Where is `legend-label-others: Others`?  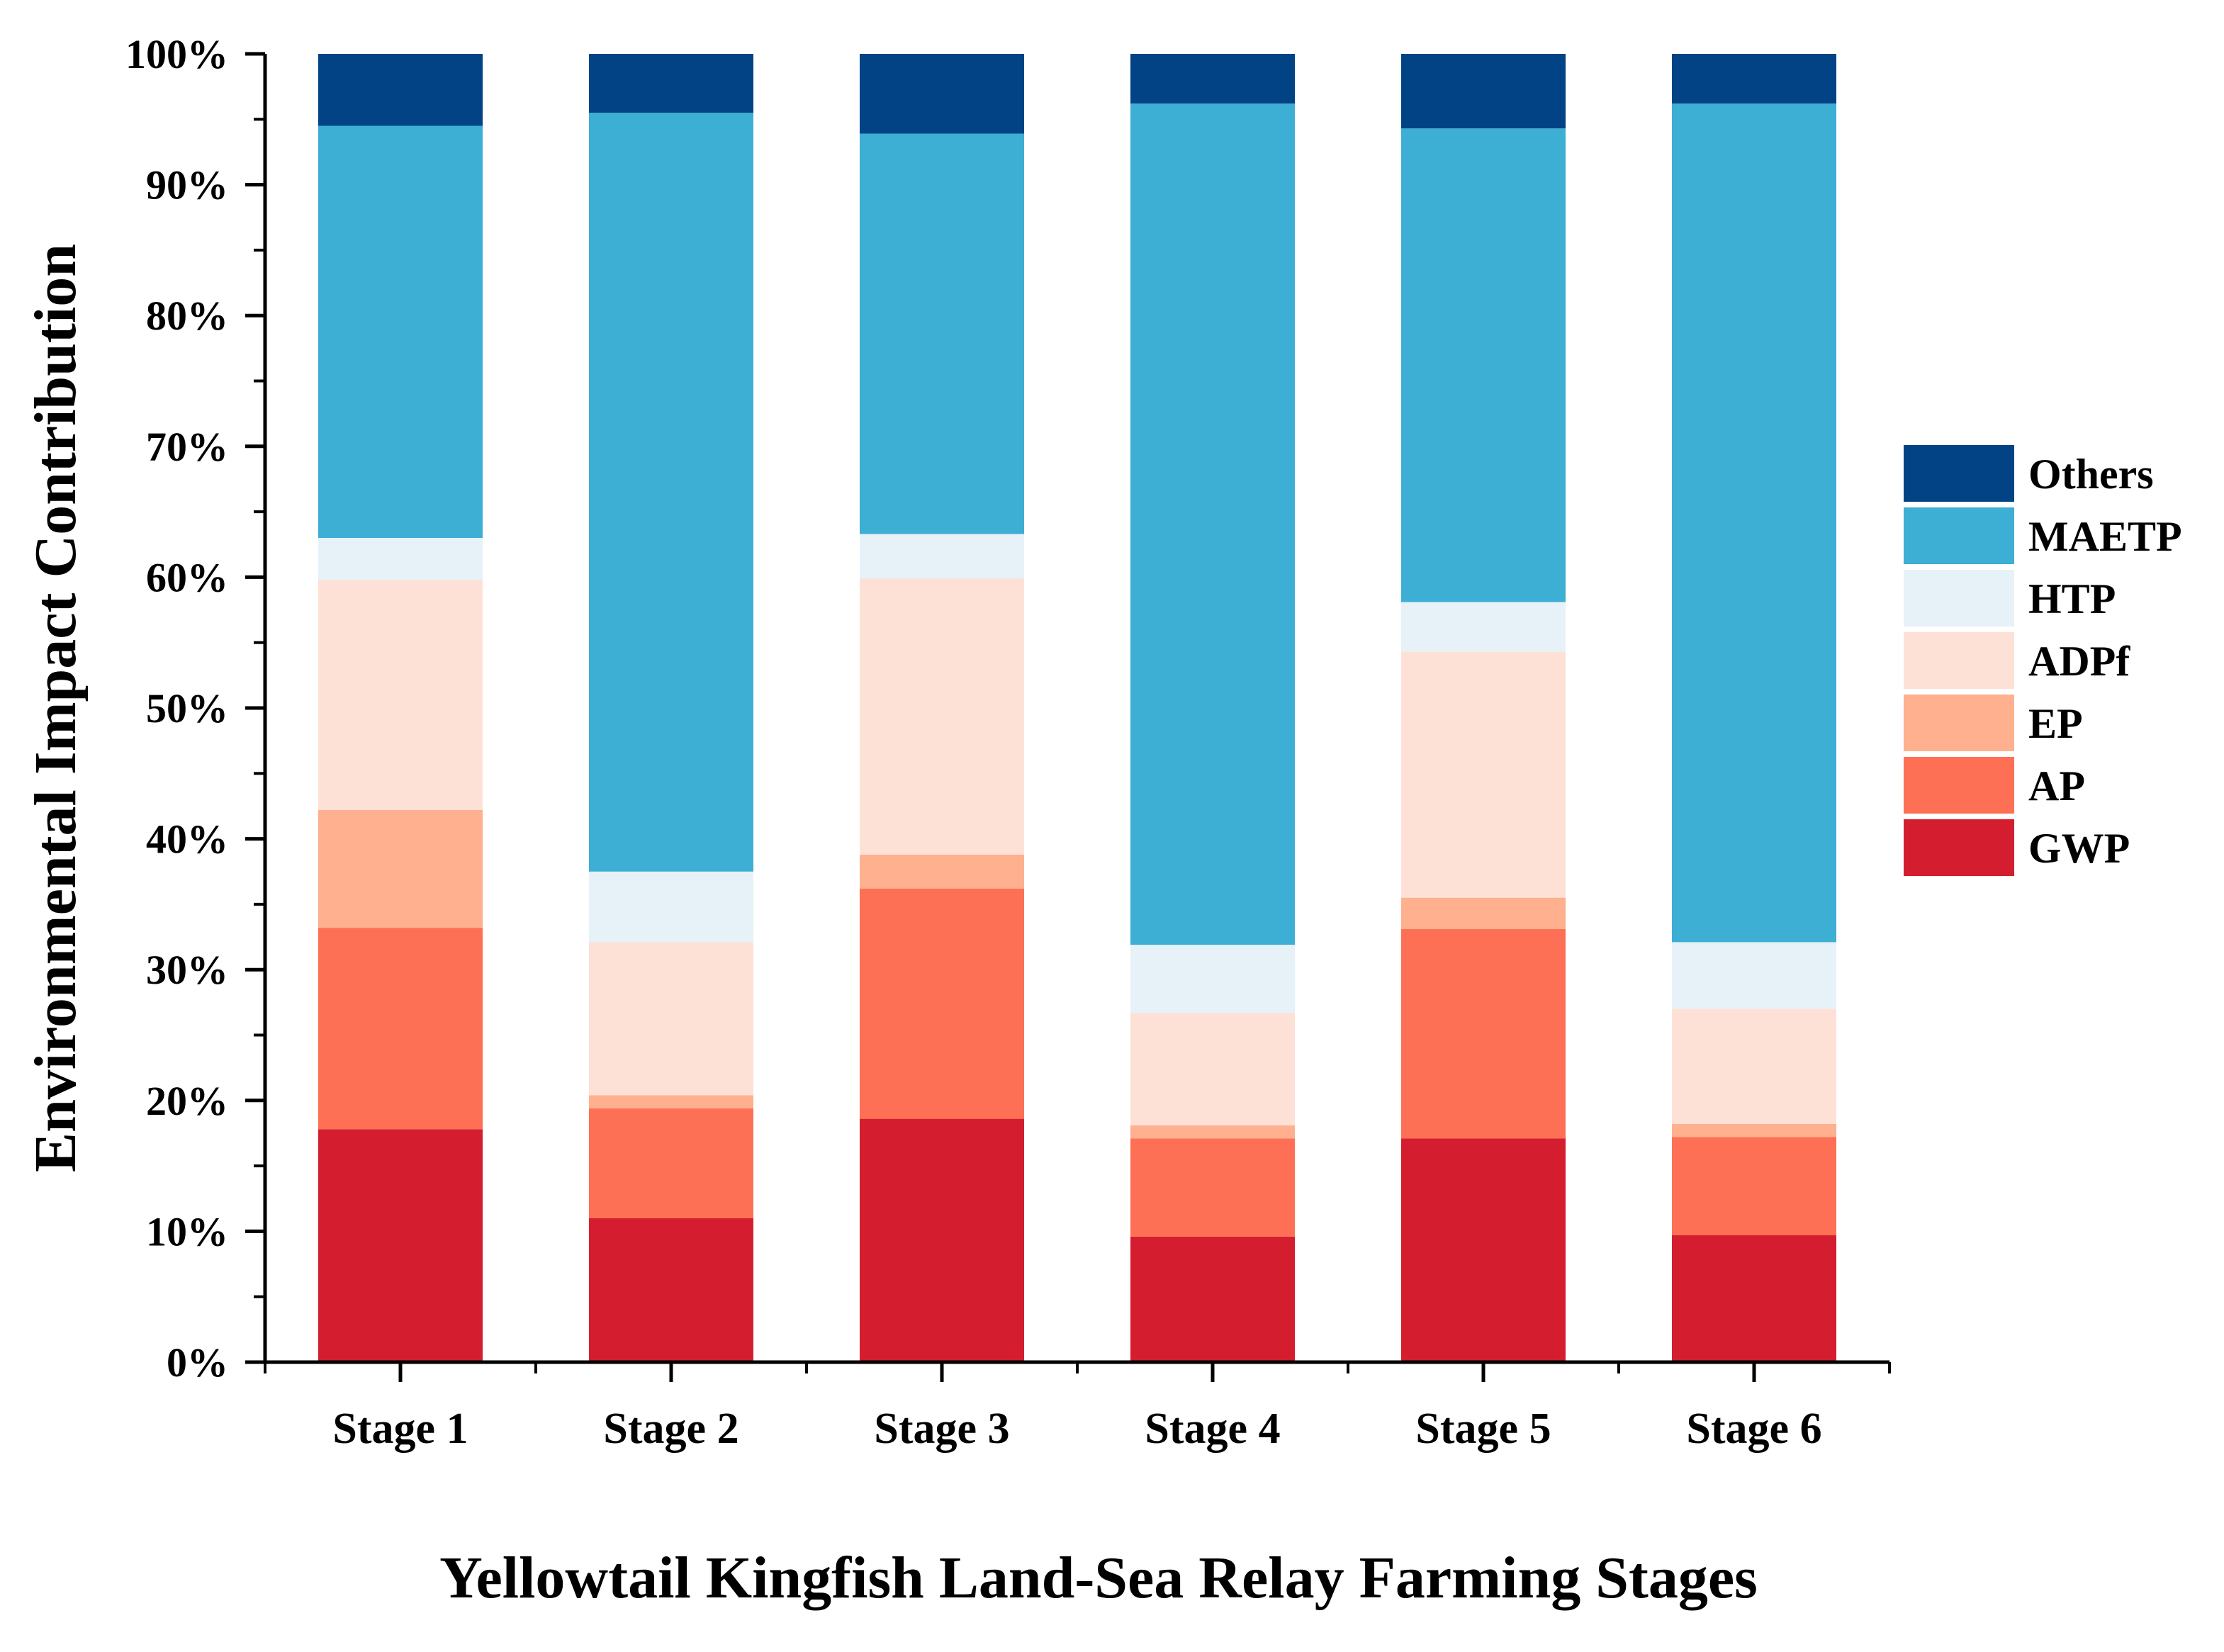
legend-label-others: Others is located at coordinates (2091, 475).